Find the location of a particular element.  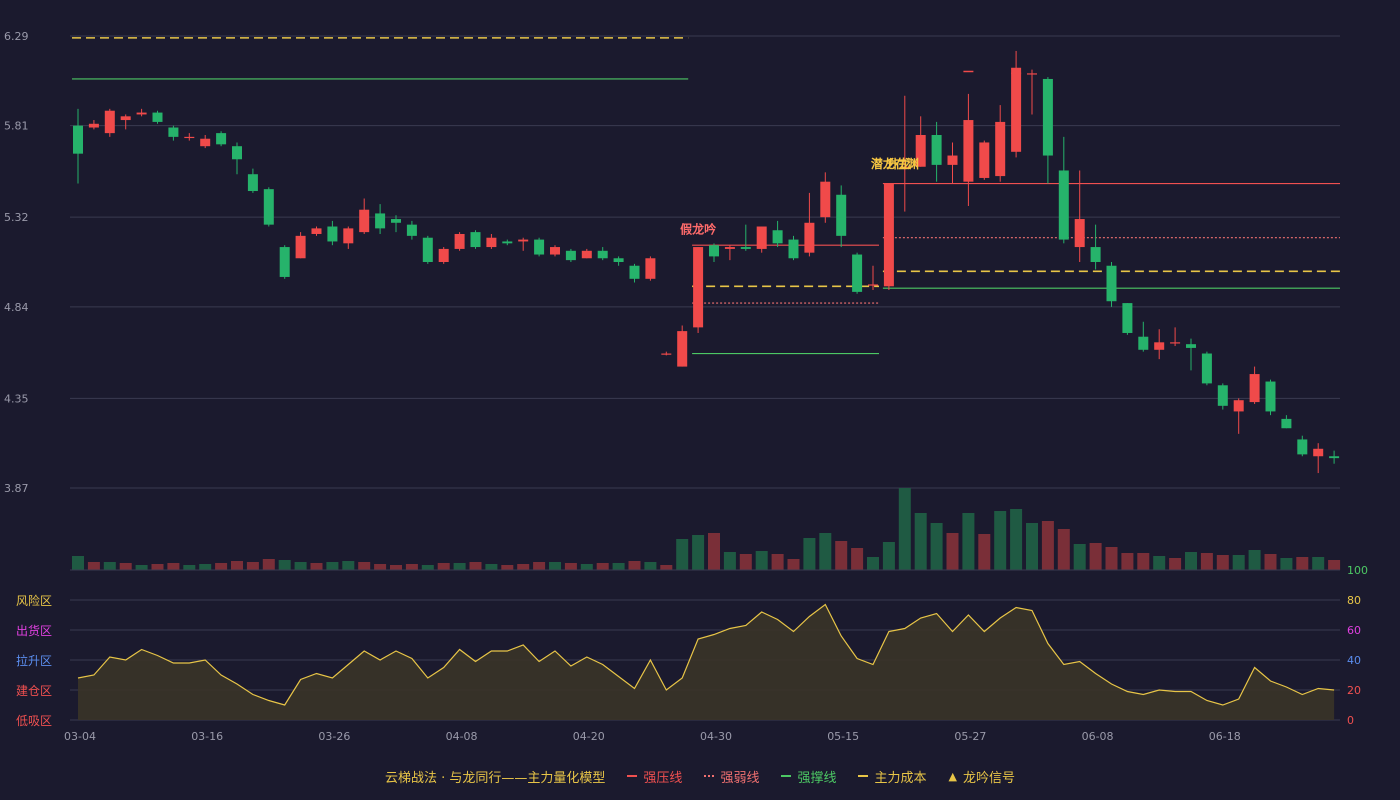

date-tick-label: 05-27 is located at coordinates (970, 736).